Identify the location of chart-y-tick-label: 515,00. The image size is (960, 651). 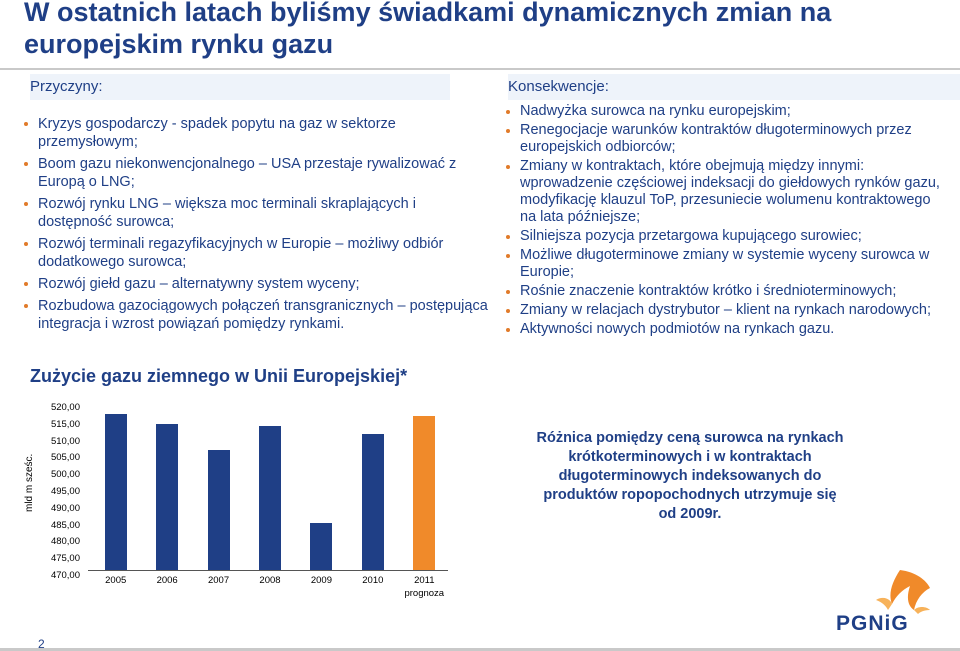
(65, 424).